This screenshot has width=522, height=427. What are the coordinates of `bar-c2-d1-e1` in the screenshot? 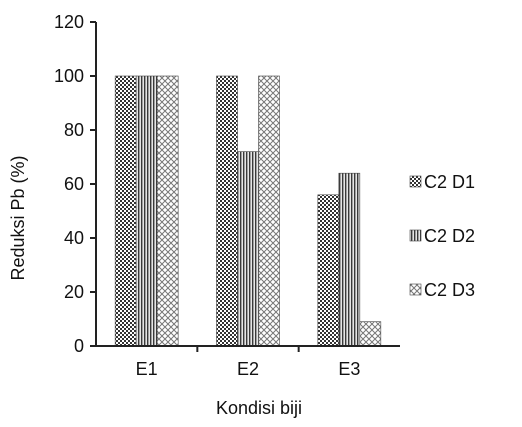 It's located at (125, 211).